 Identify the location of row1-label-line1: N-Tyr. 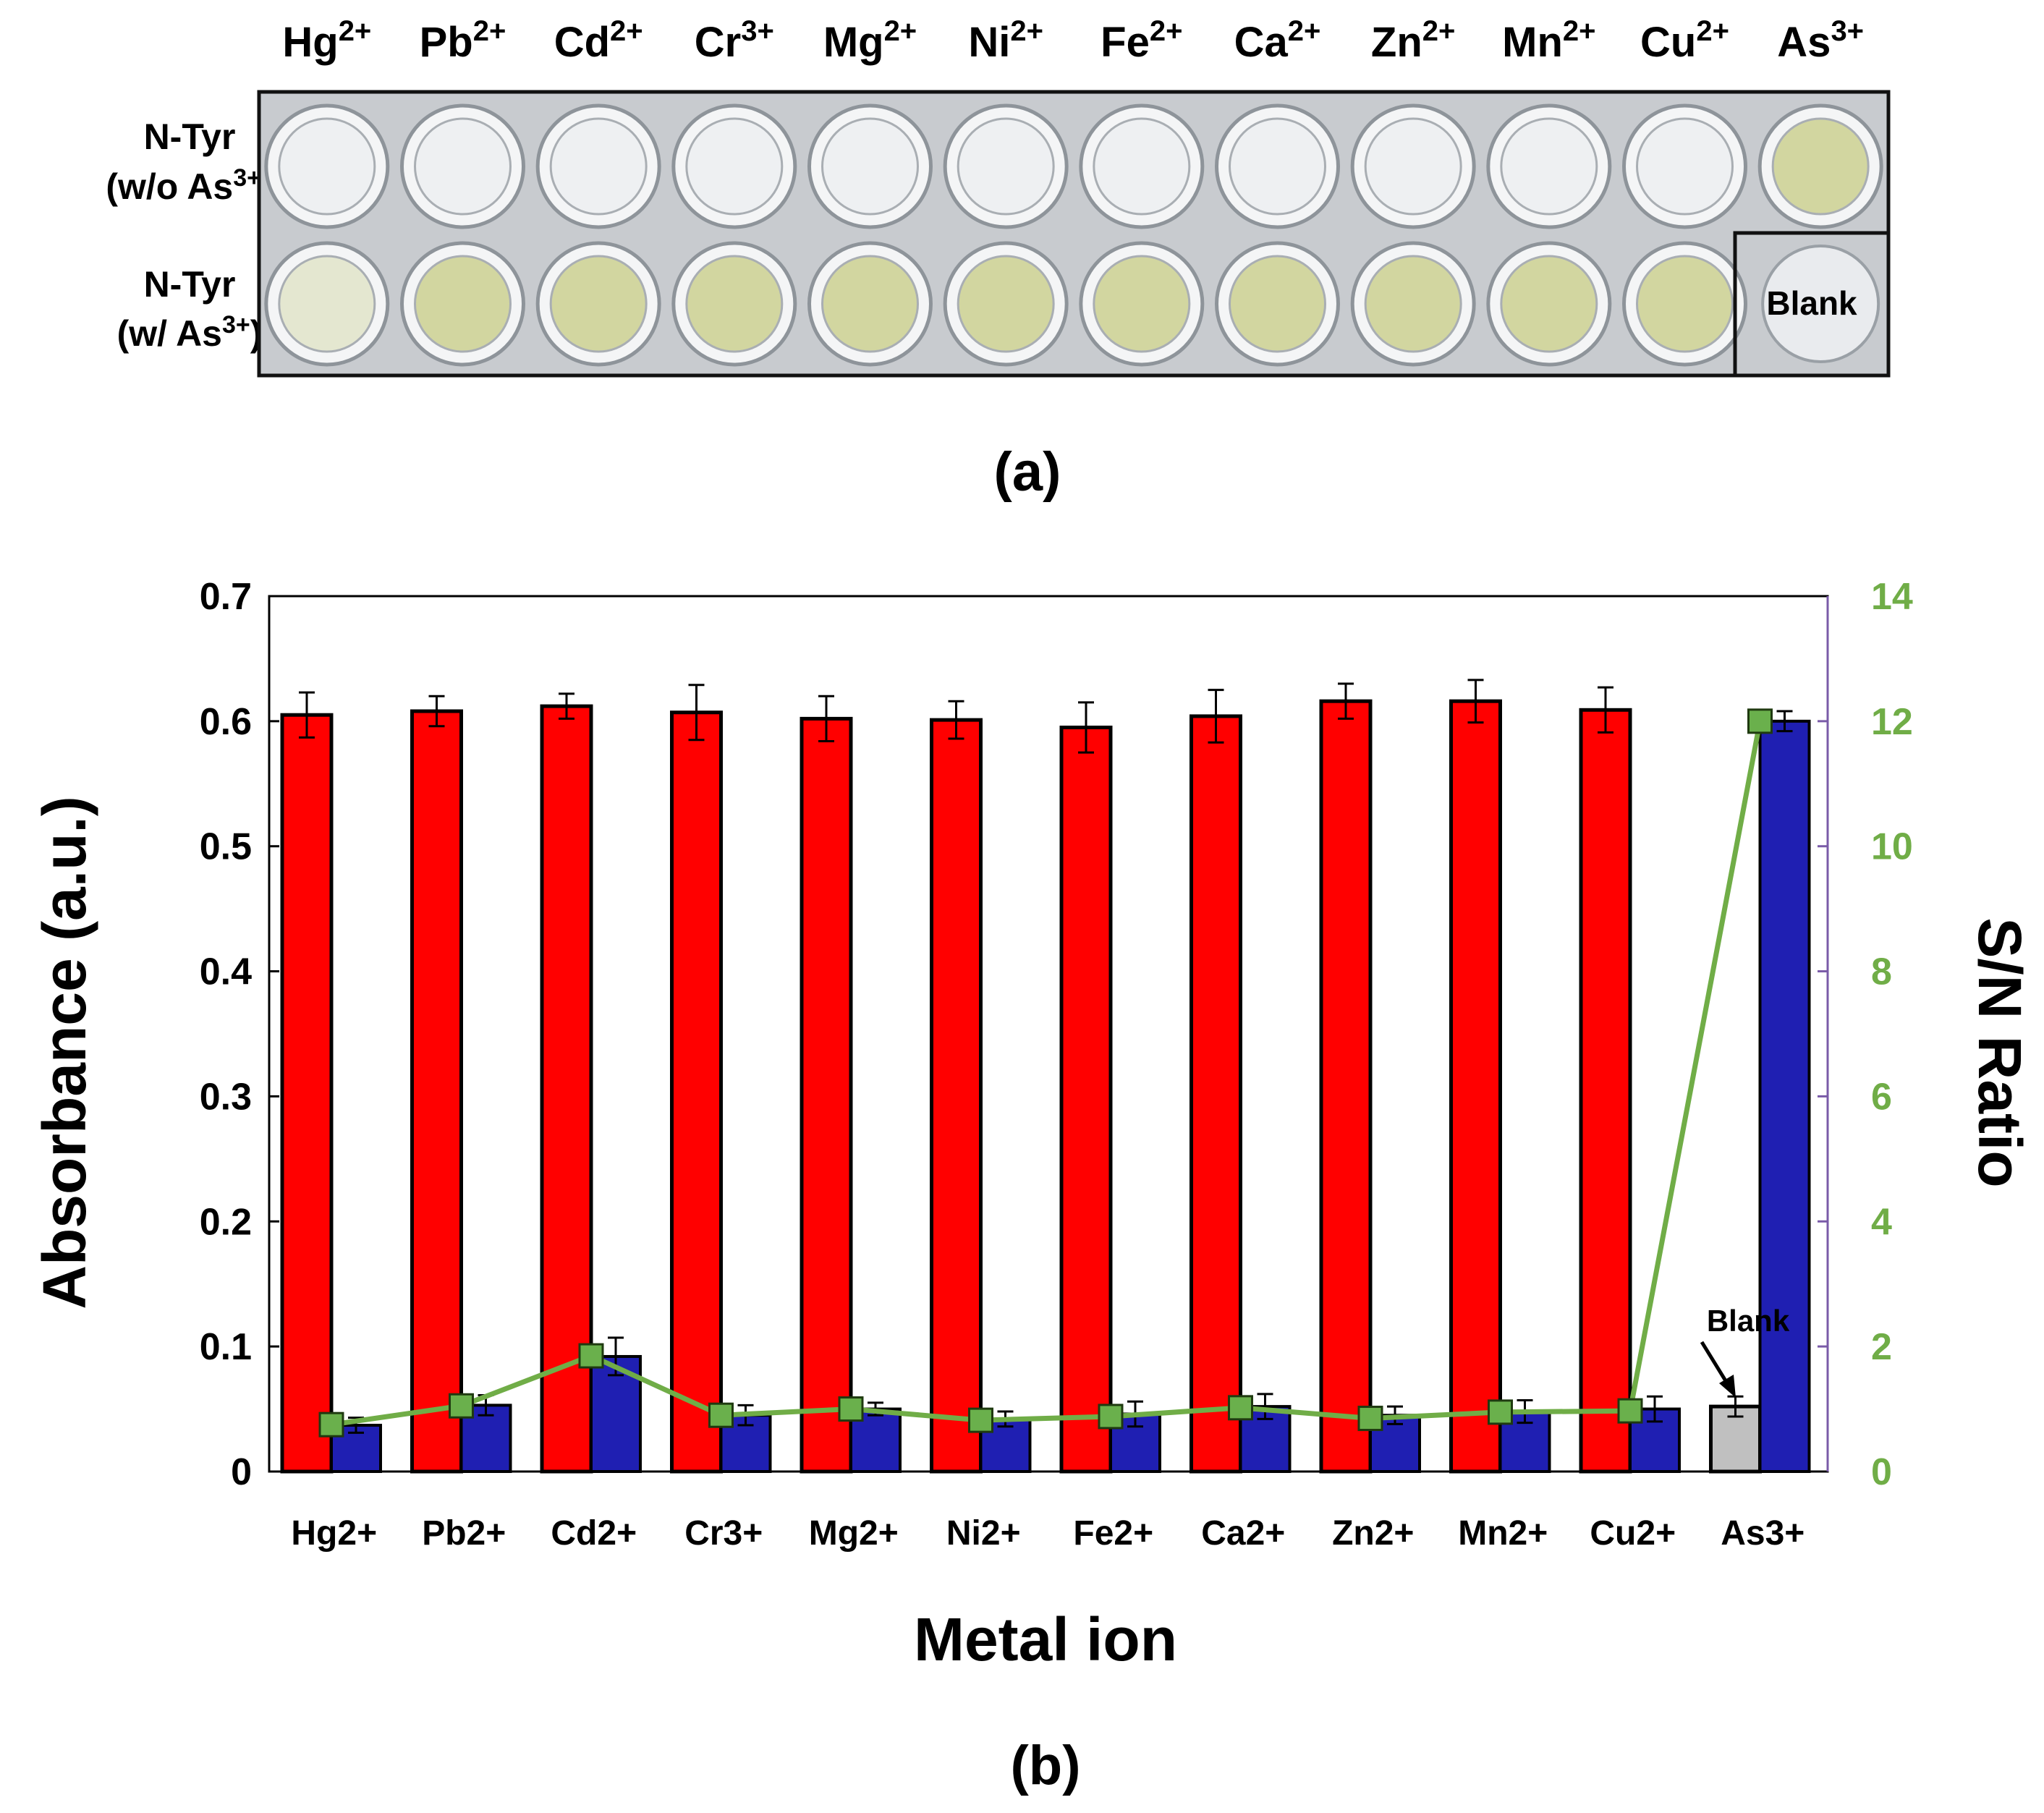
(190, 136).